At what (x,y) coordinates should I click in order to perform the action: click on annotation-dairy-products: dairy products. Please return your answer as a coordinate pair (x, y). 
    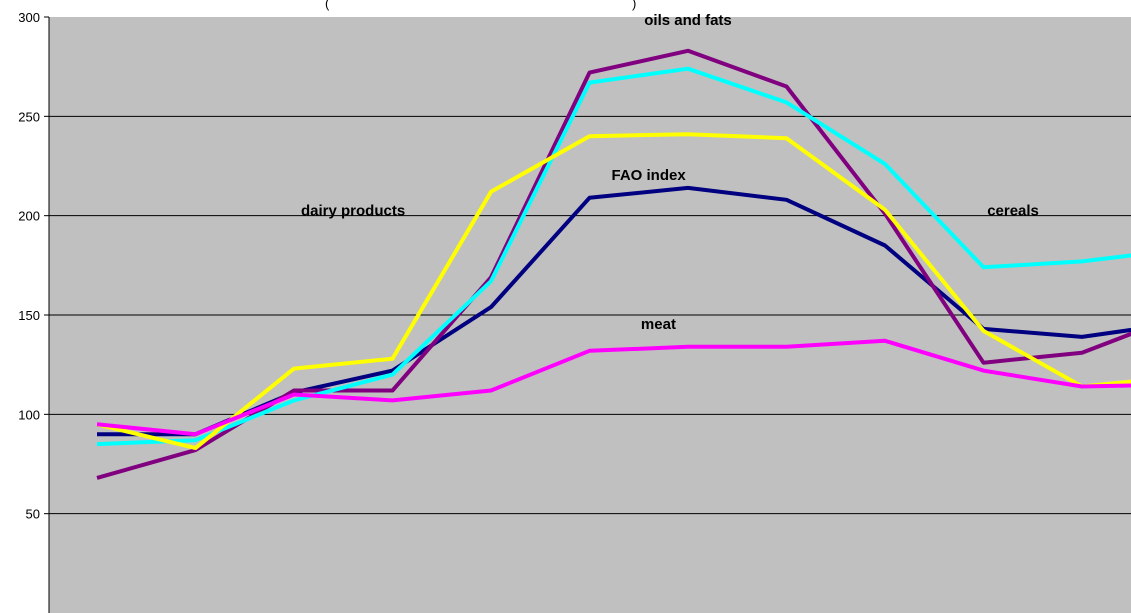
    Looking at the image, I should click on (353, 211).